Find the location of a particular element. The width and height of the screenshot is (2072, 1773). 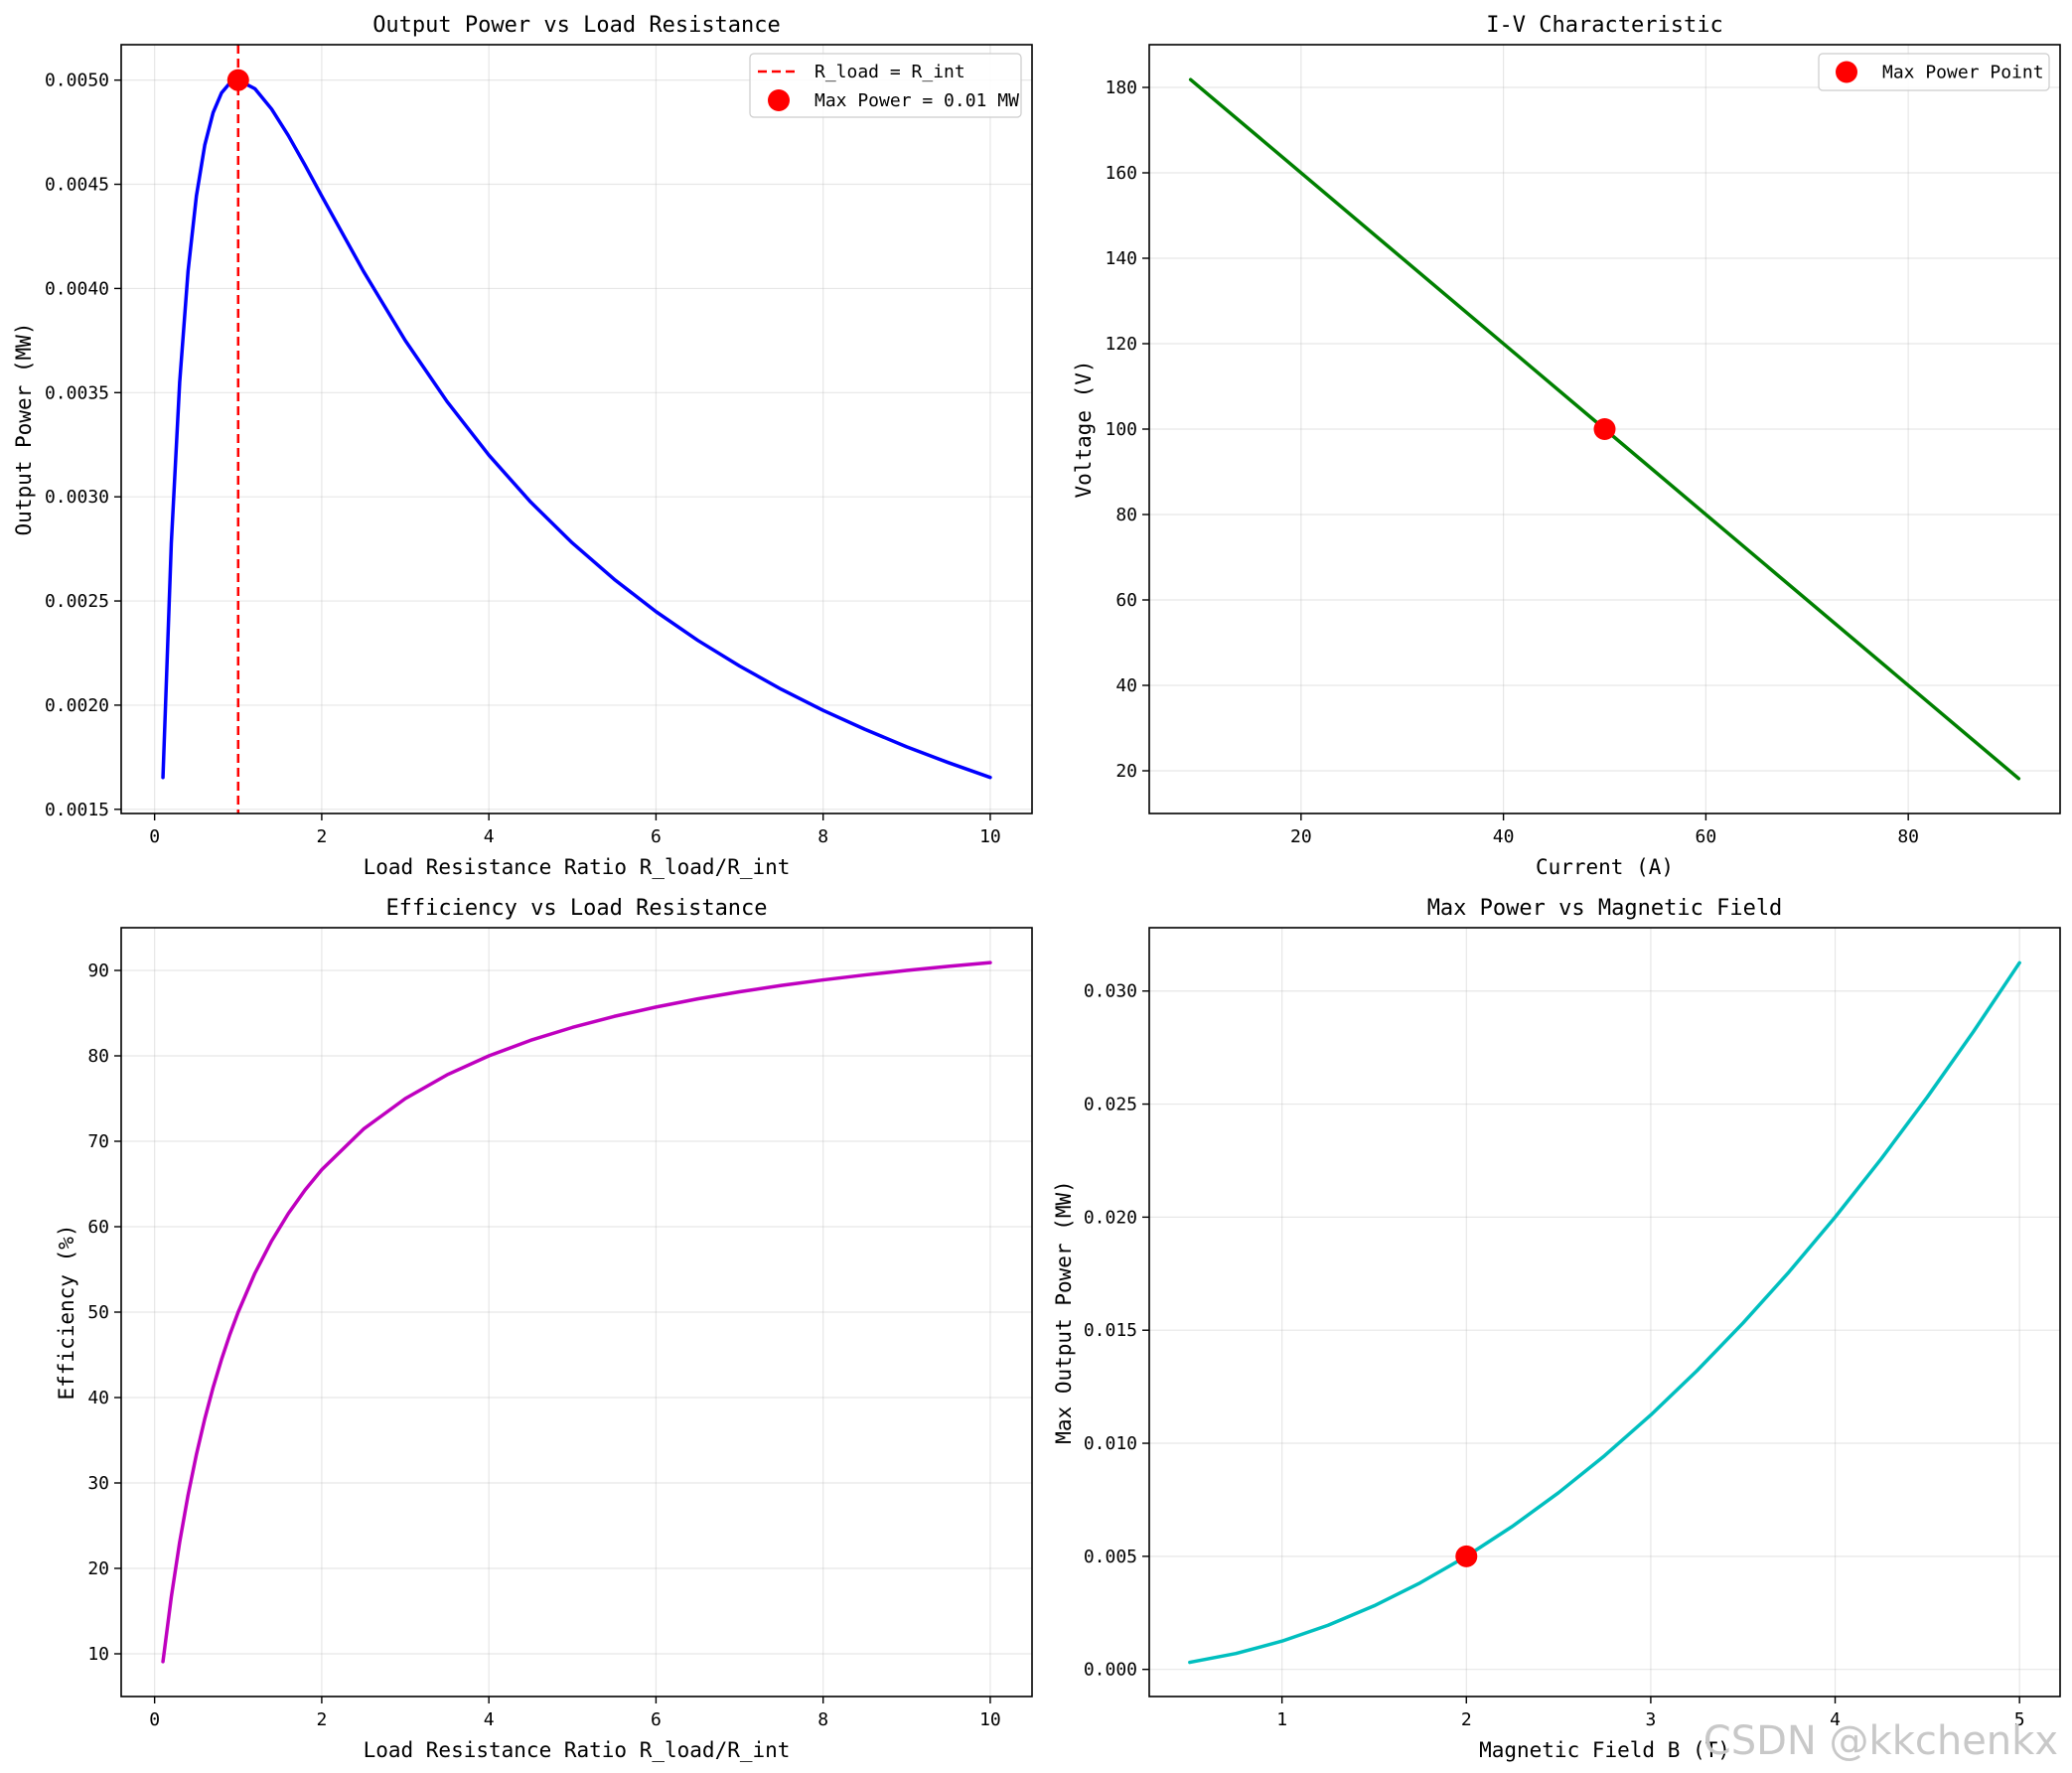

legend-max-power-label: Max Power = 0.01 MW is located at coordinates (916, 101).